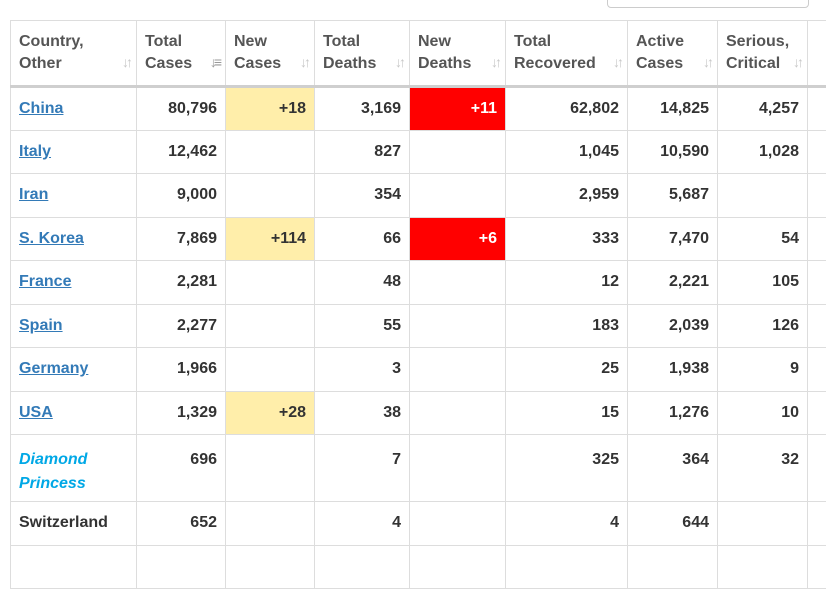 This screenshot has height=589, width=826. Describe the element at coordinates (362, 109) in the screenshot. I see `total-deaths-cell: 3,169` at that location.